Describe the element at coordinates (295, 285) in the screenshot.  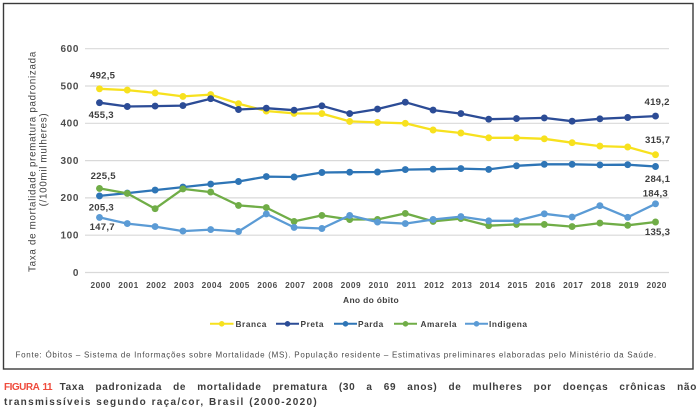
I see `svg-text: 2007` at that location.